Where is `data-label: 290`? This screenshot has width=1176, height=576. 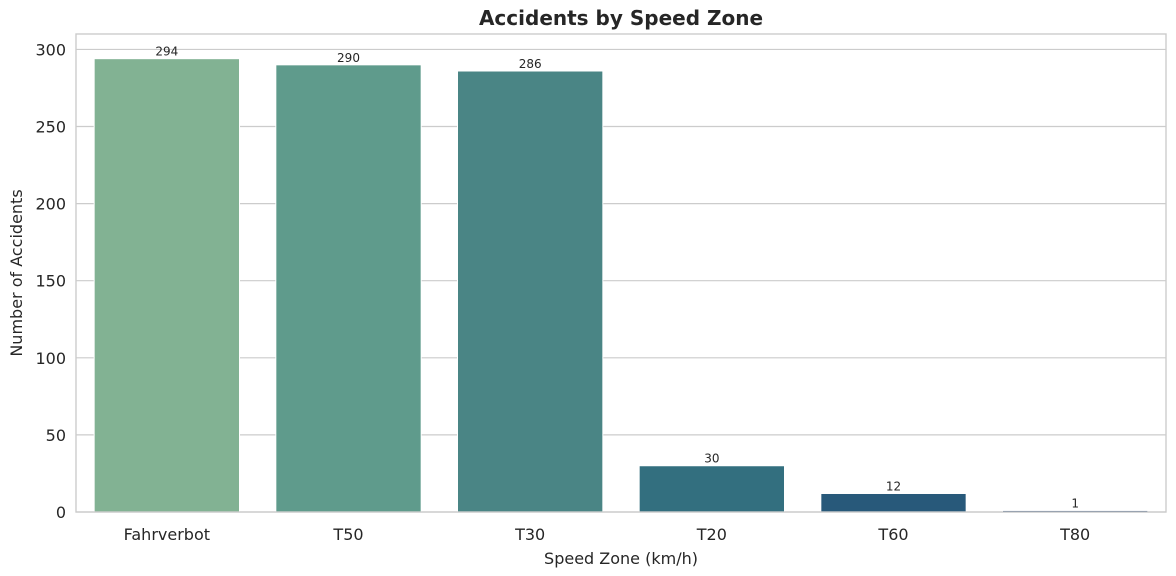 data-label: 290 is located at coordinates (348, 58).